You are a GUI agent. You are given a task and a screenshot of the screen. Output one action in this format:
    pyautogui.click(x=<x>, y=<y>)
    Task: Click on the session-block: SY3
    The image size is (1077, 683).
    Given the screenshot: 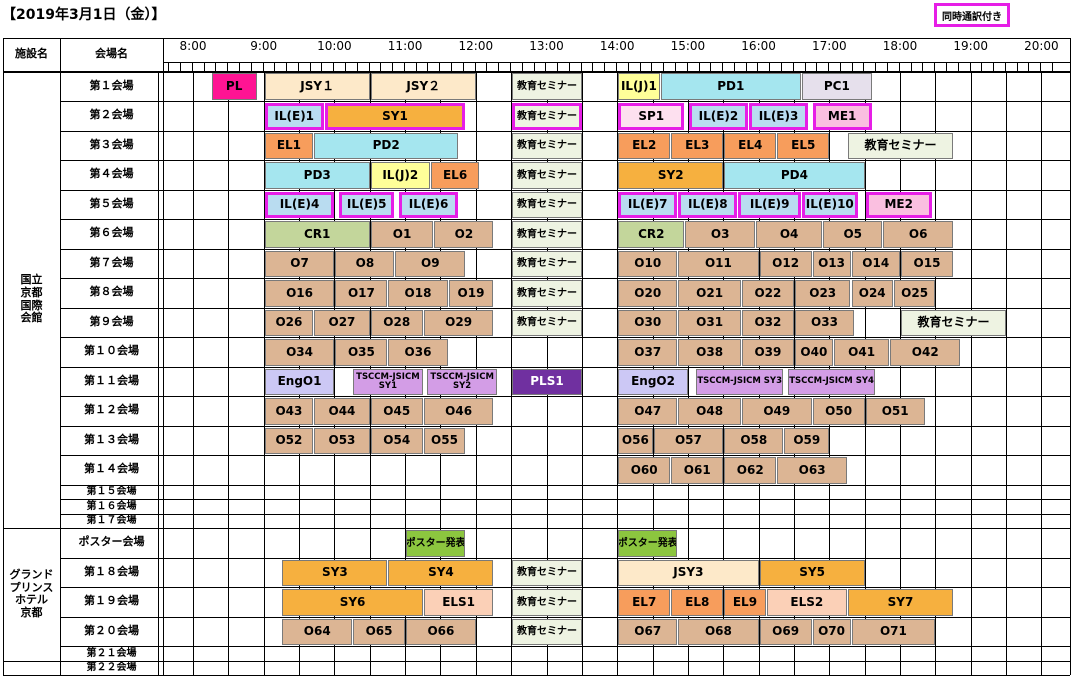 What is the action you would take?
    pyautogui.click(x=335, y=572)
    